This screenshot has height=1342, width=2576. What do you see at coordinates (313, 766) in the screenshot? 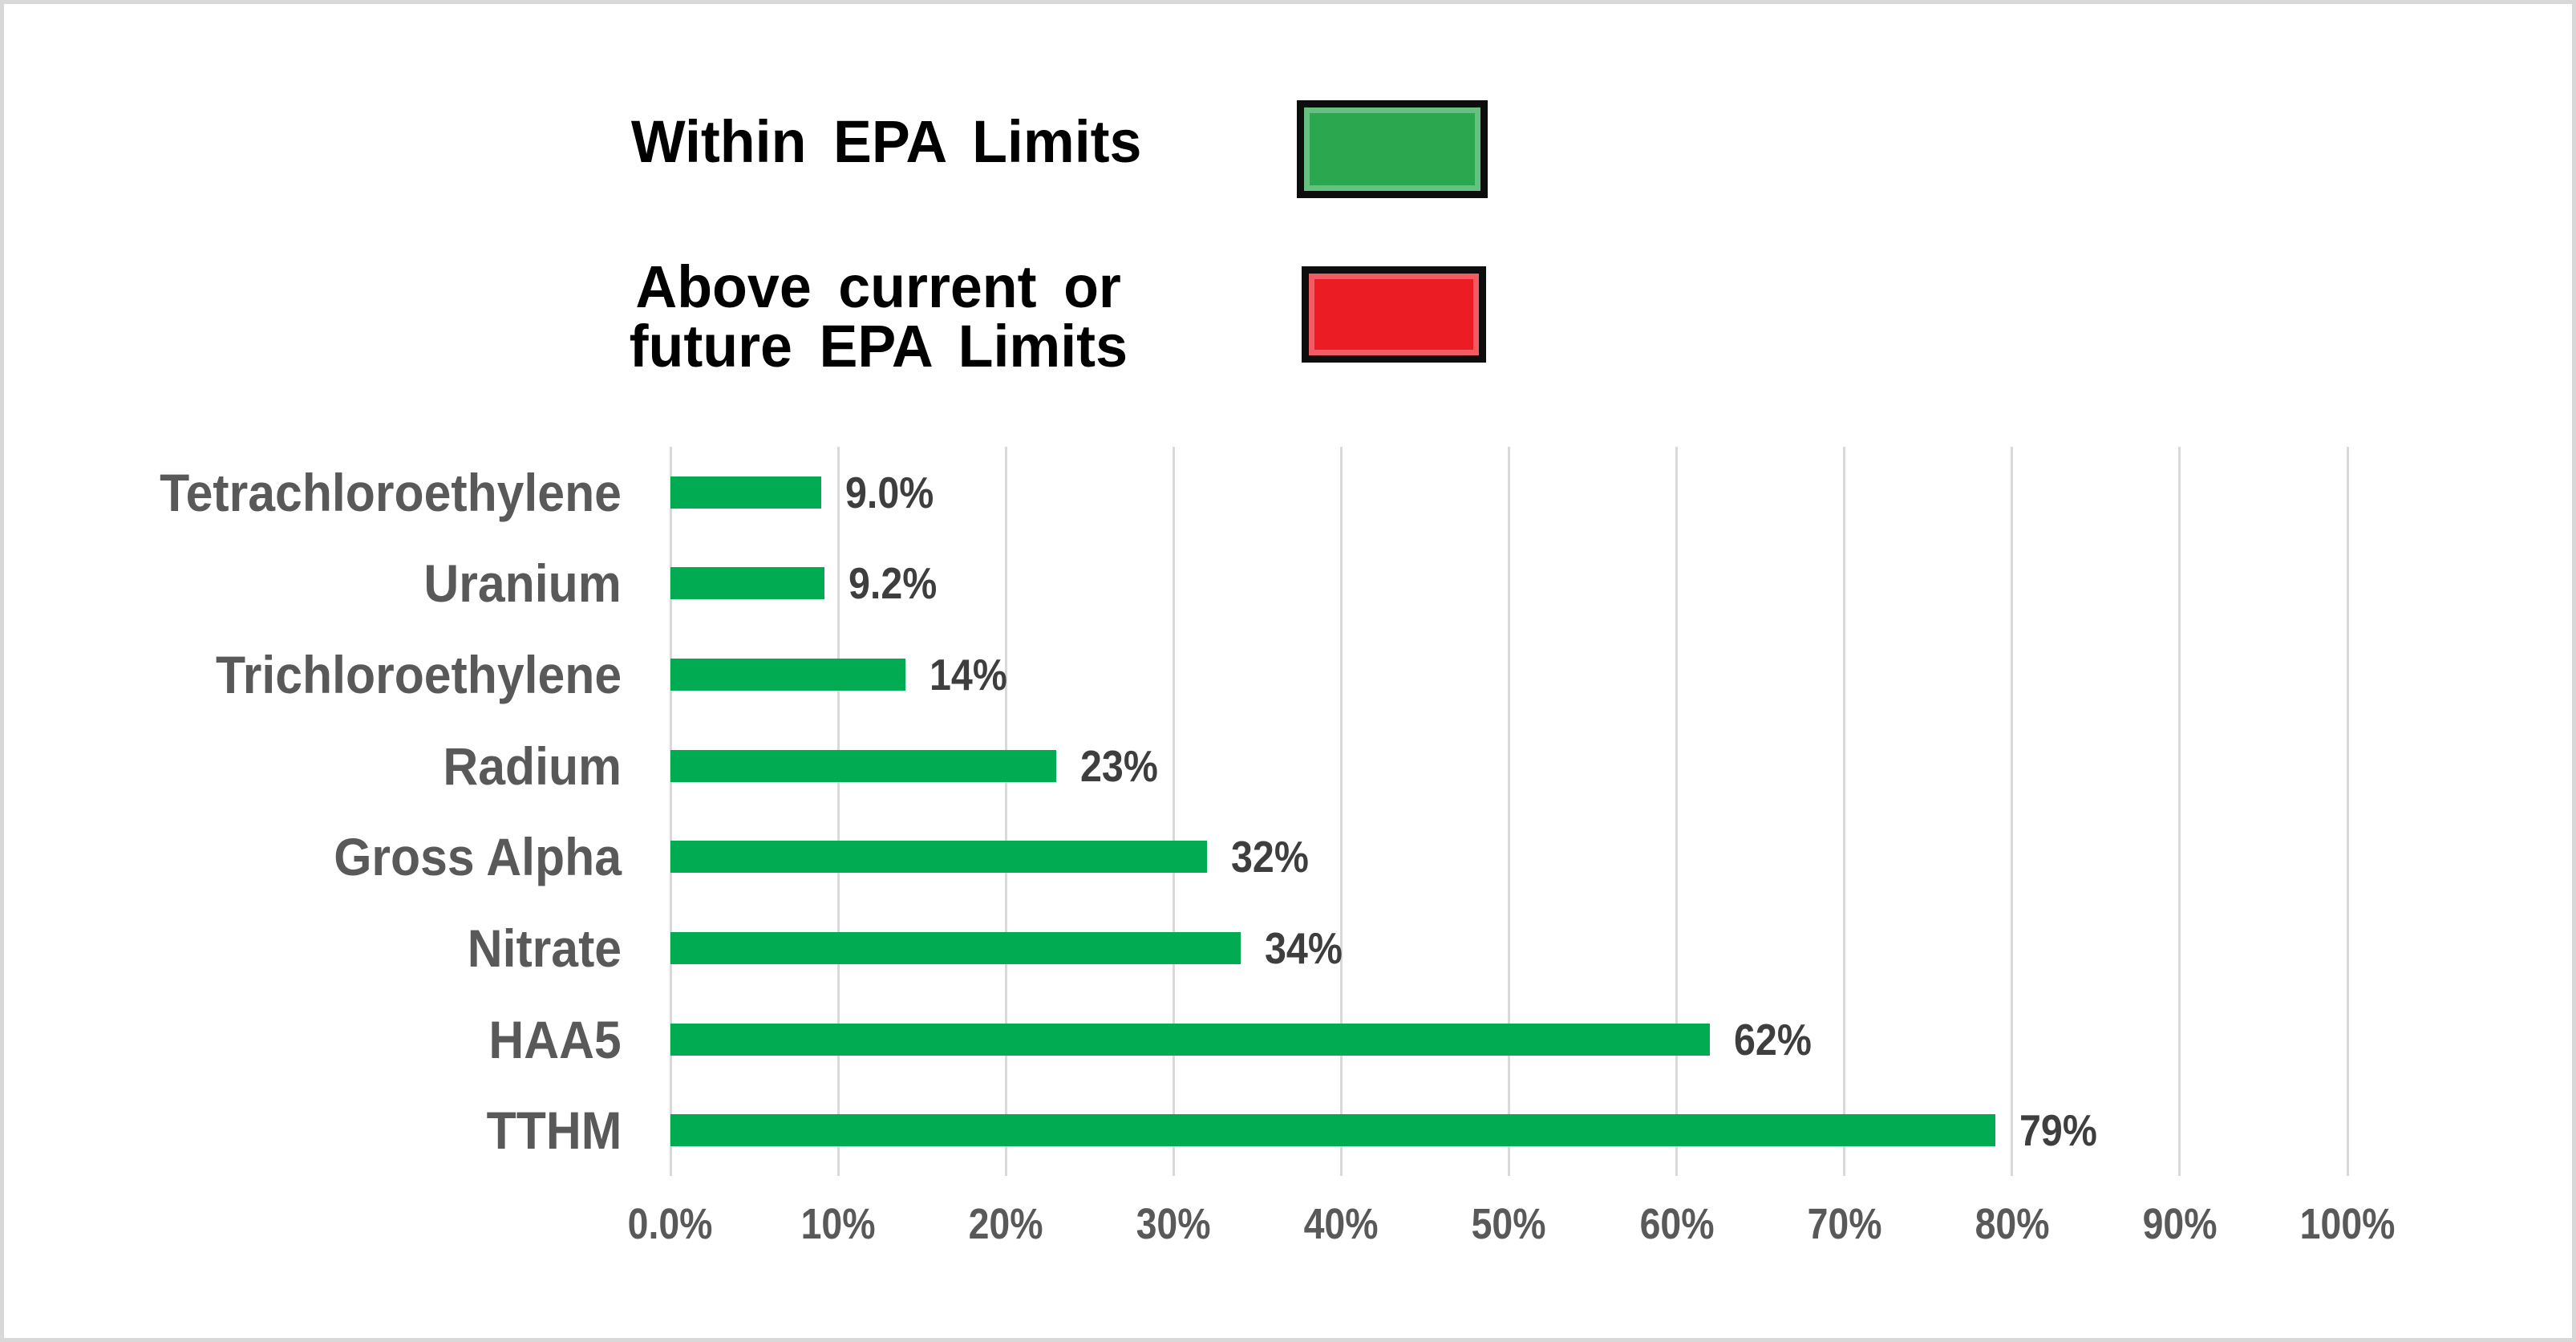
I see `category-label: Radium` at bounding box center [313, 766].